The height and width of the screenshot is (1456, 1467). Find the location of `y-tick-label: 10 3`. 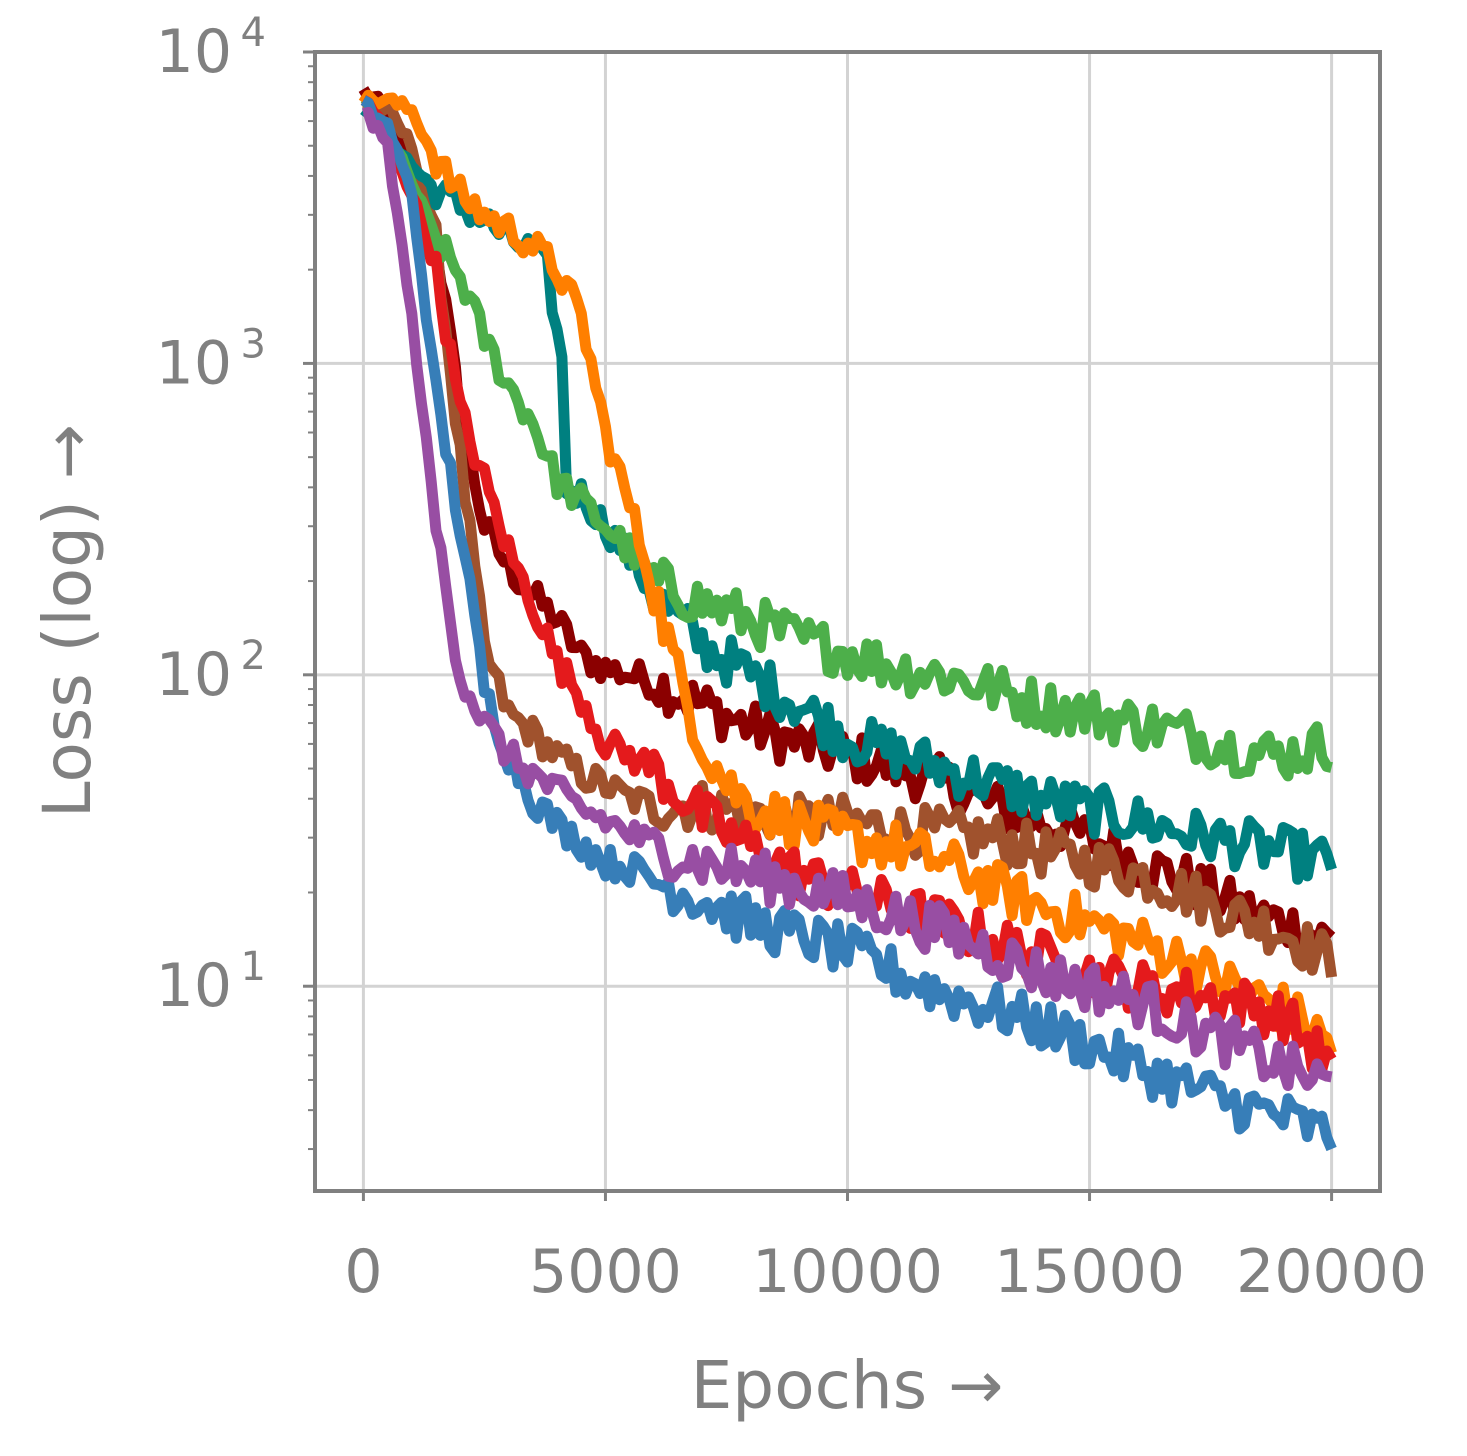

y-tick-label: 10 3 is located at coordinates (211, 359).